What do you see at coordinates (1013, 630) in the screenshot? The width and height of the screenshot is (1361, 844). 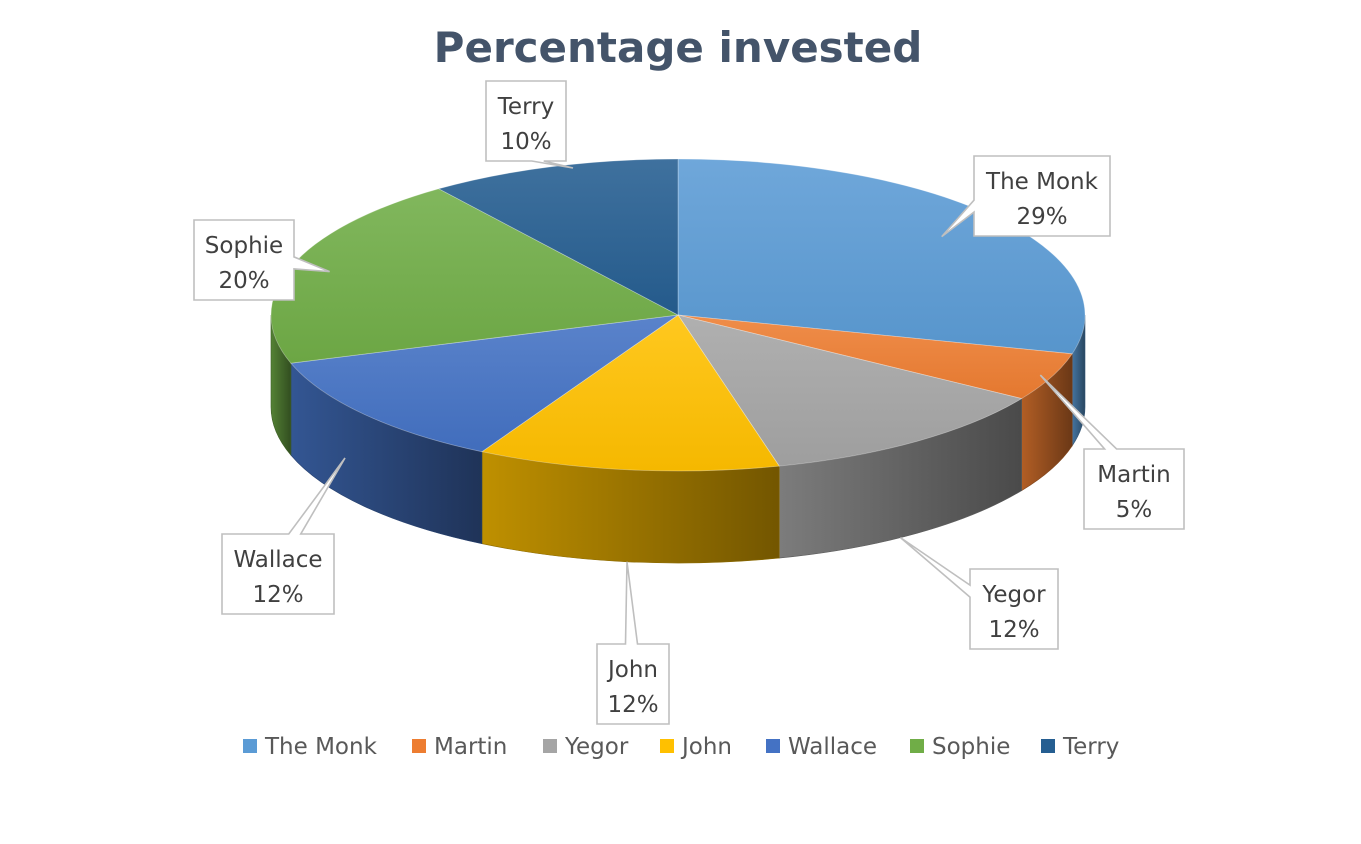 I see `callout-value-yegor: 12%` at bounding box center [1013, 630].